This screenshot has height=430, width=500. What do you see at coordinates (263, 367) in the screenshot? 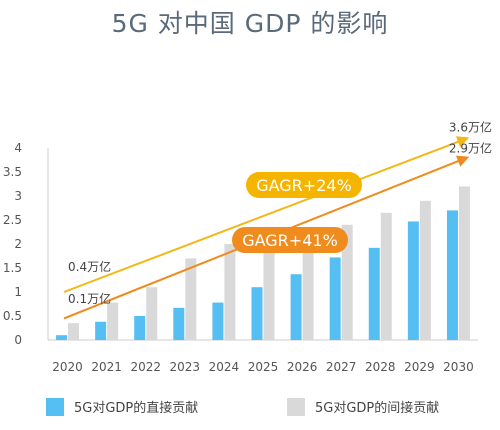
I see `x-tick-label: 2025` at bounding box center [263, 367].